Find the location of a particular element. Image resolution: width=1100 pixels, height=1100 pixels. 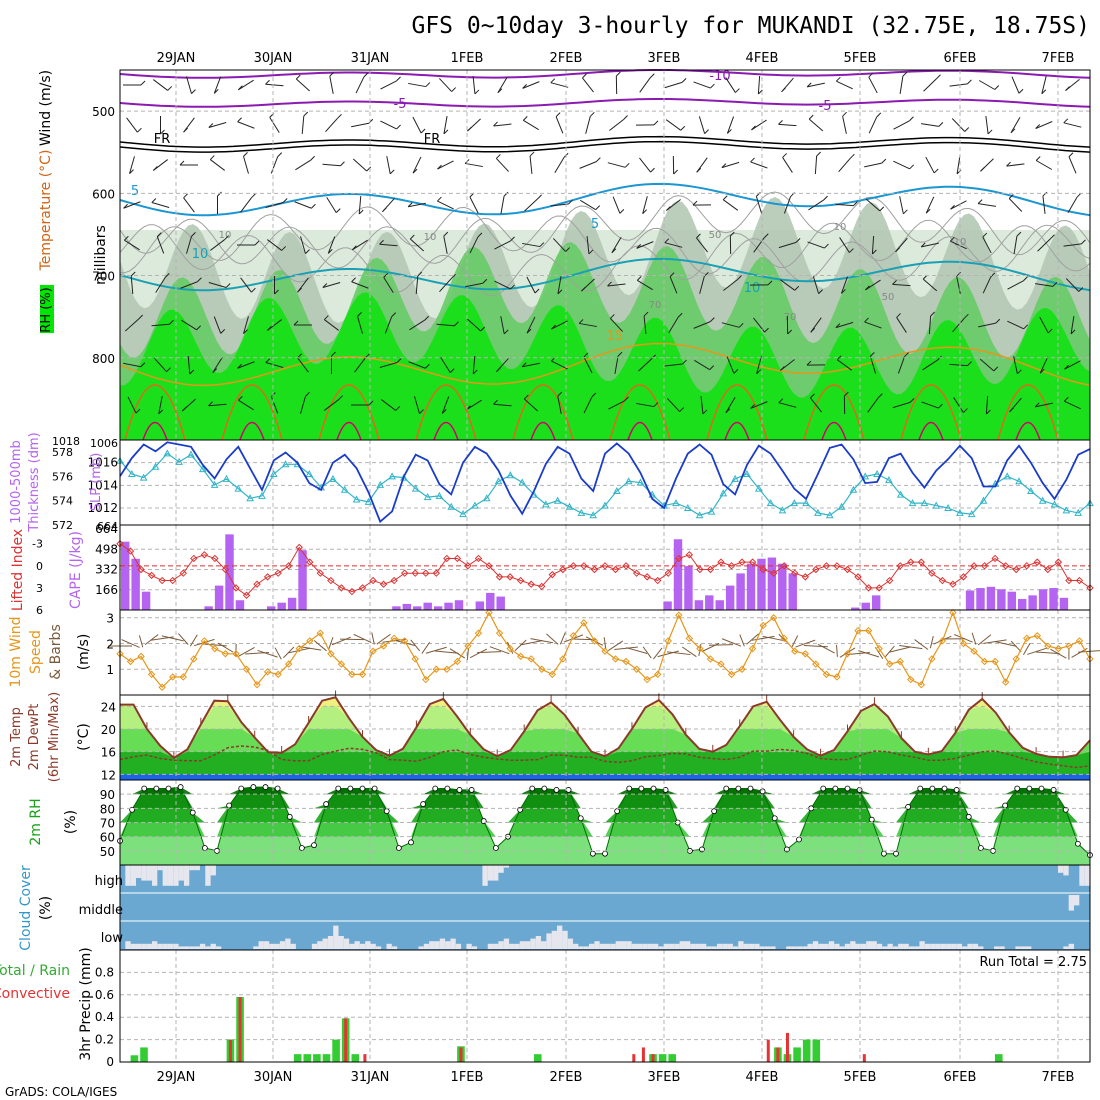

rh2m-y-tick: 80 is located at coordinates (107, 809).